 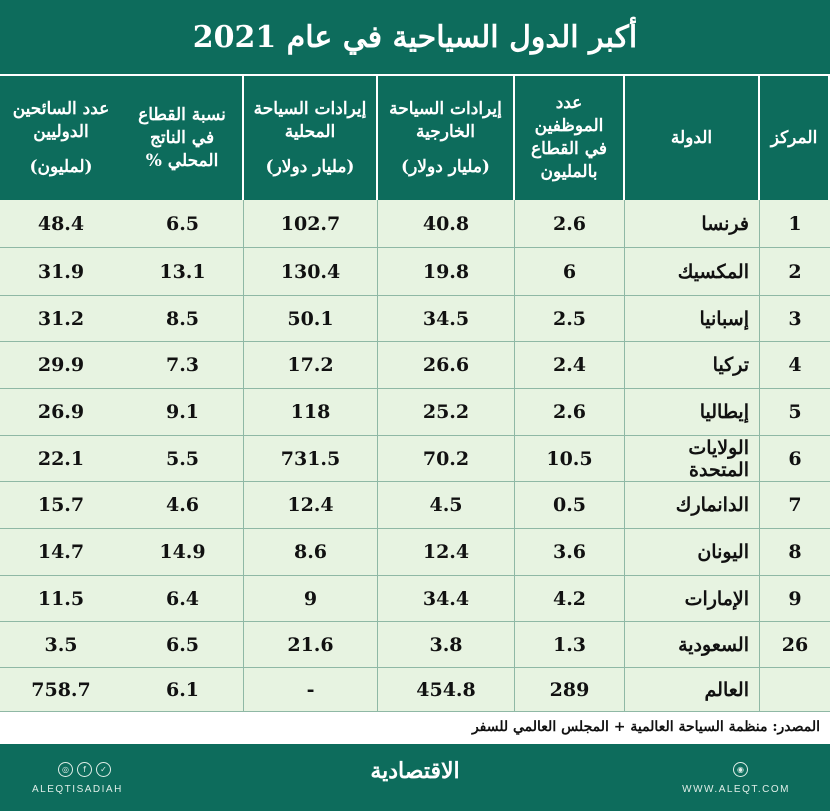 I want to click on header-gdp-share: نسبة القطاع في الناتج المحلي %, so click(x=183, y=138).